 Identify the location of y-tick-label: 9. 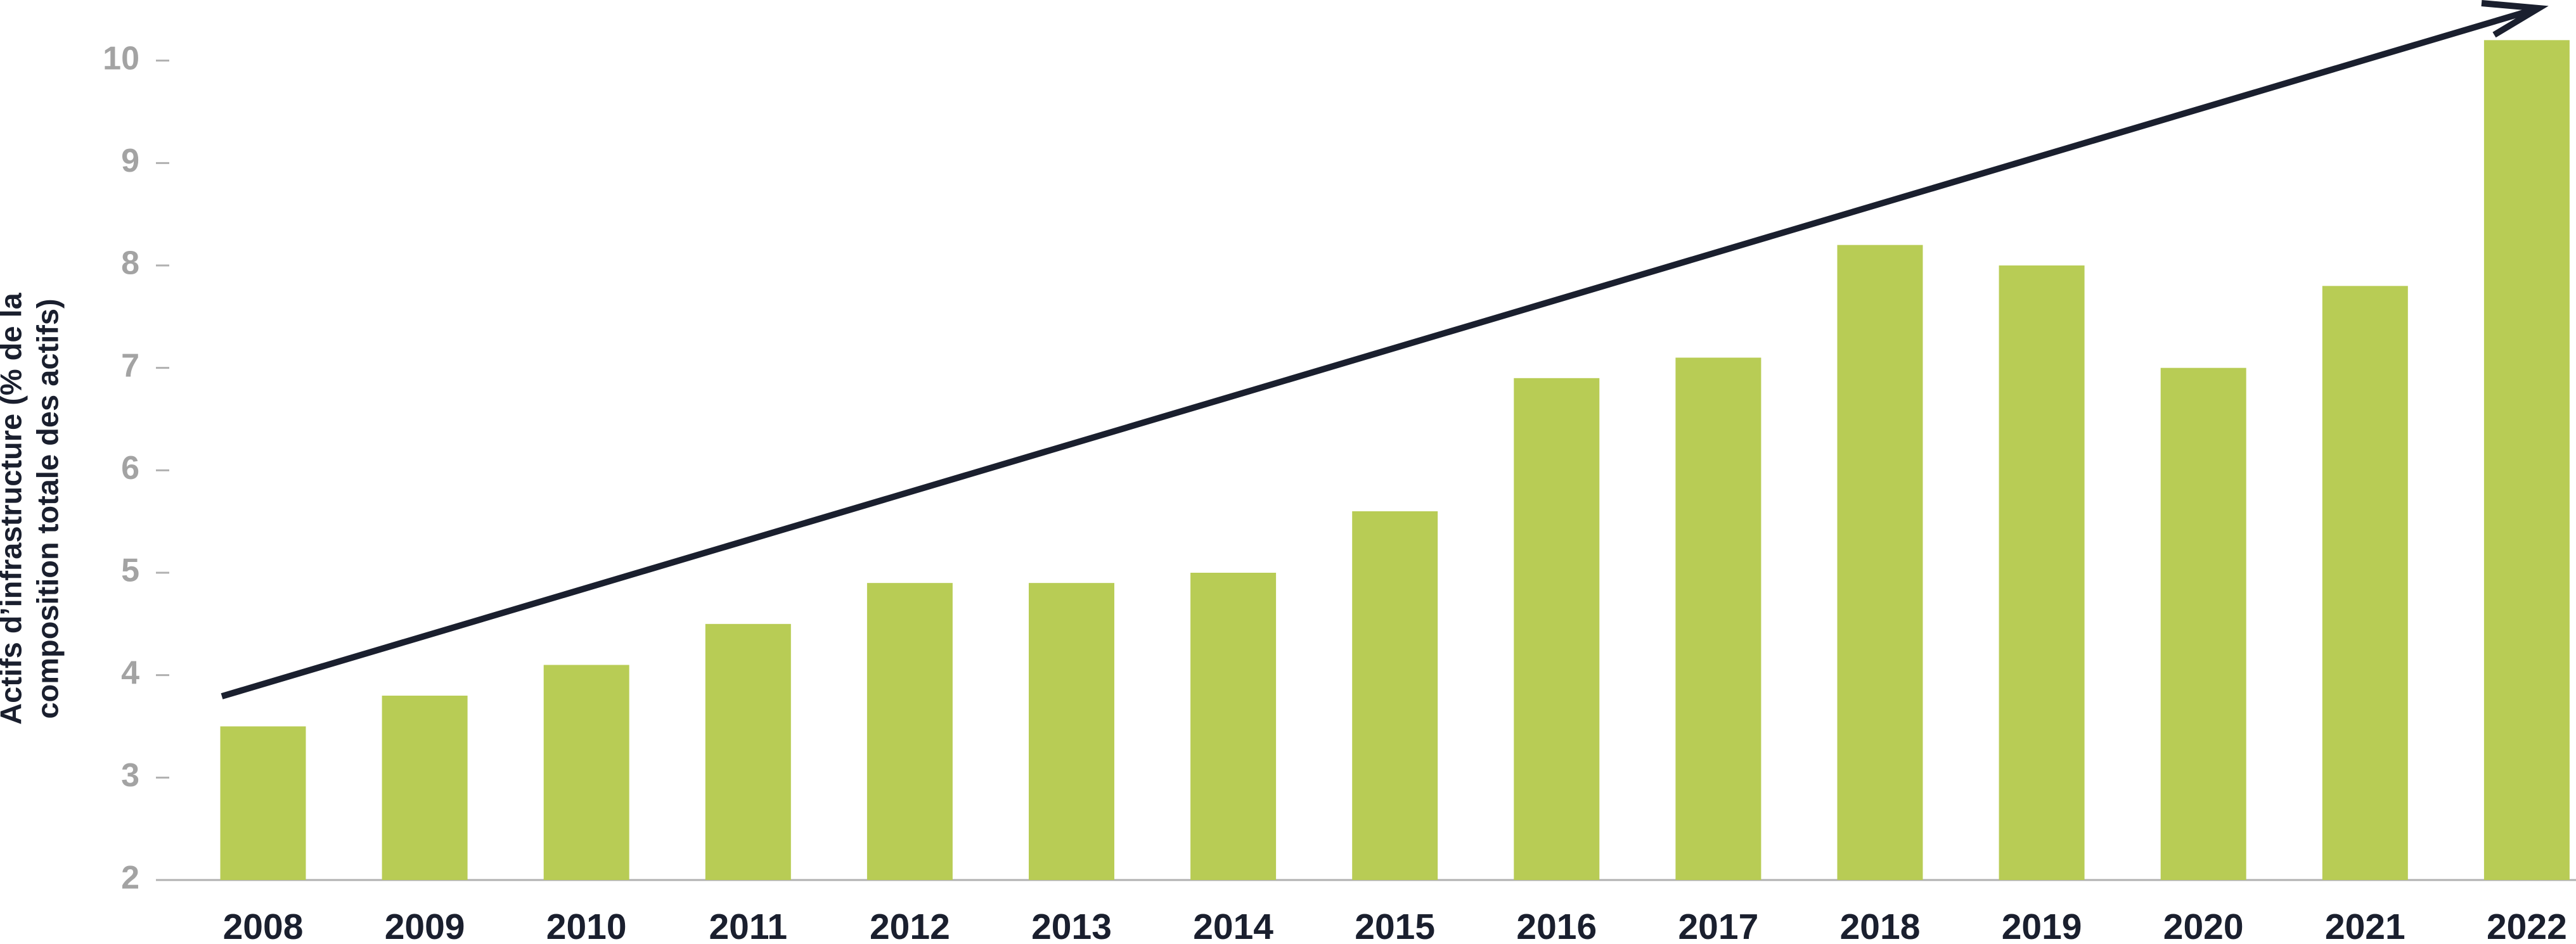
(130, 161).